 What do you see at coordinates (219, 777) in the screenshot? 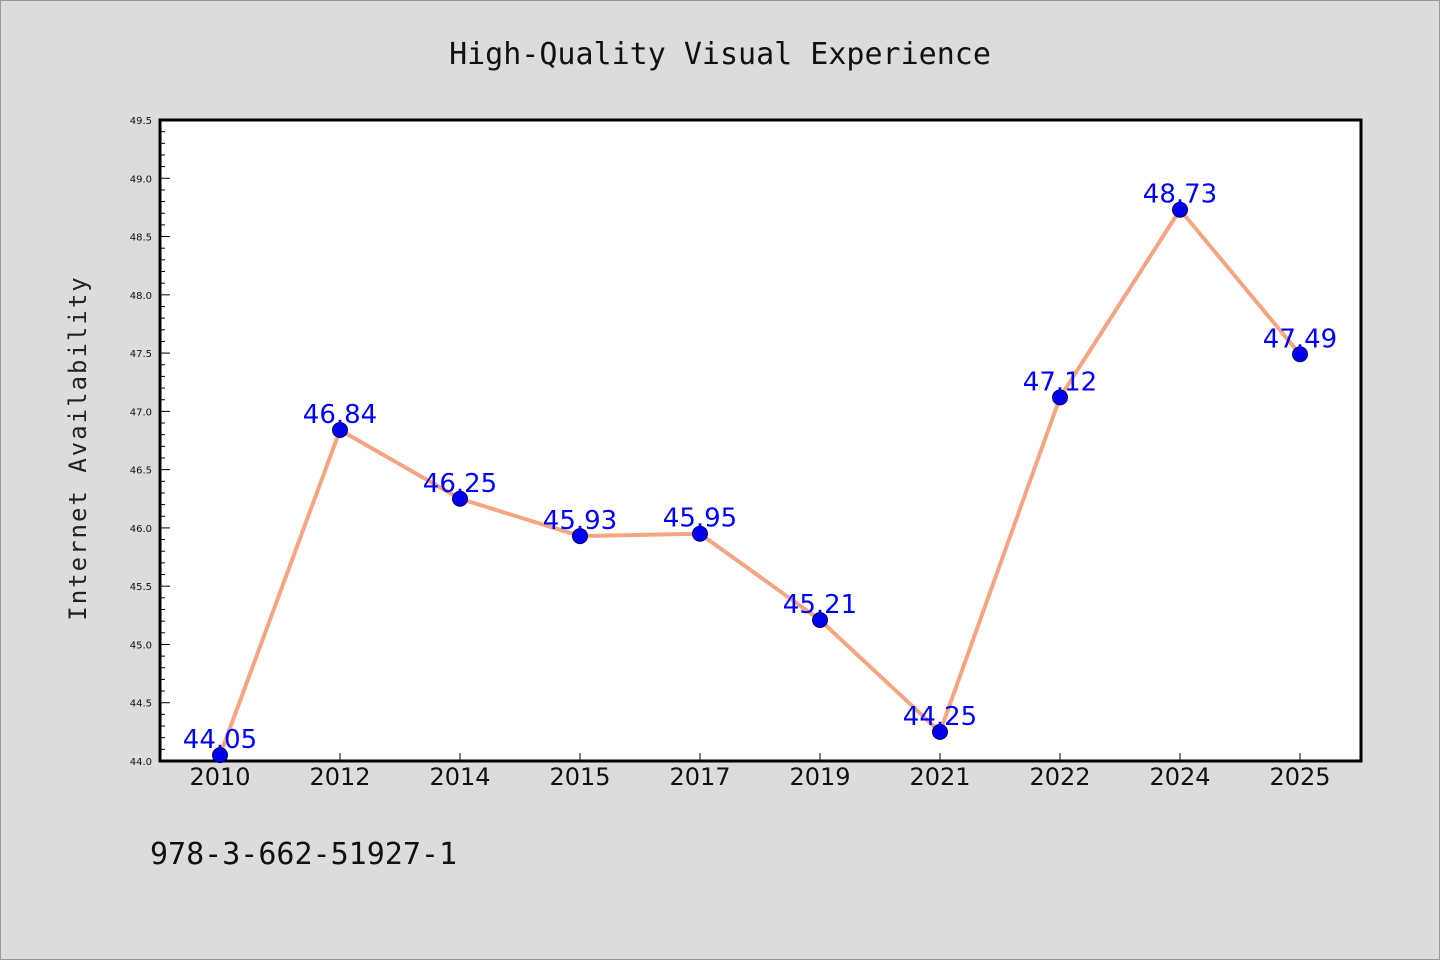
I see `x-tick-label: 2010` at bounding box center [219, 777].